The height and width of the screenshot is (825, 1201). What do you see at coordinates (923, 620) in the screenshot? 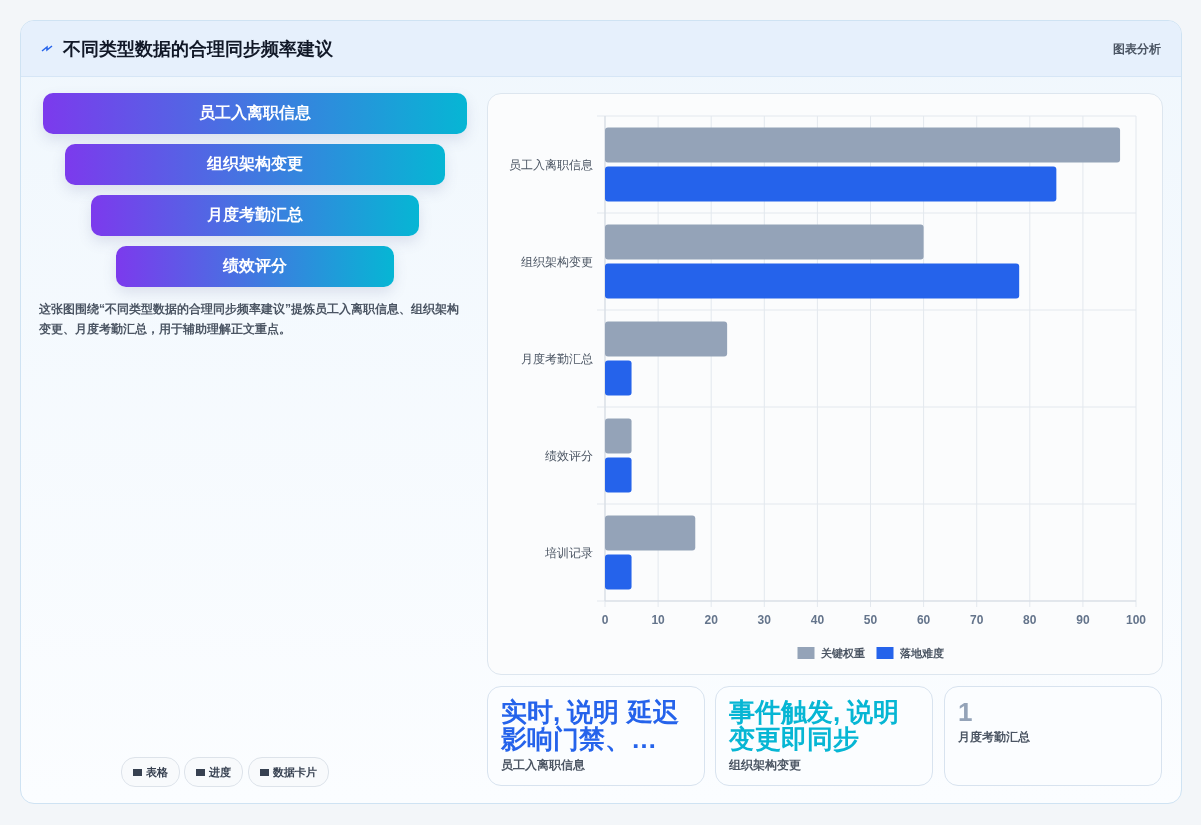
I see `x-tick-label: 60` at bounding box center [923, 620].